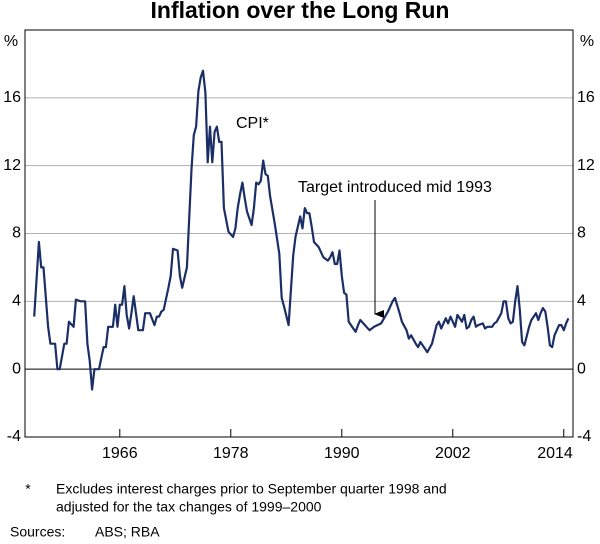 The height and width of the screenshot is (544, 600). What do you see at coordinates (555, 453) in the screenshot?
I see `x-tick-label: 2014` at bounding box center [555, 453].